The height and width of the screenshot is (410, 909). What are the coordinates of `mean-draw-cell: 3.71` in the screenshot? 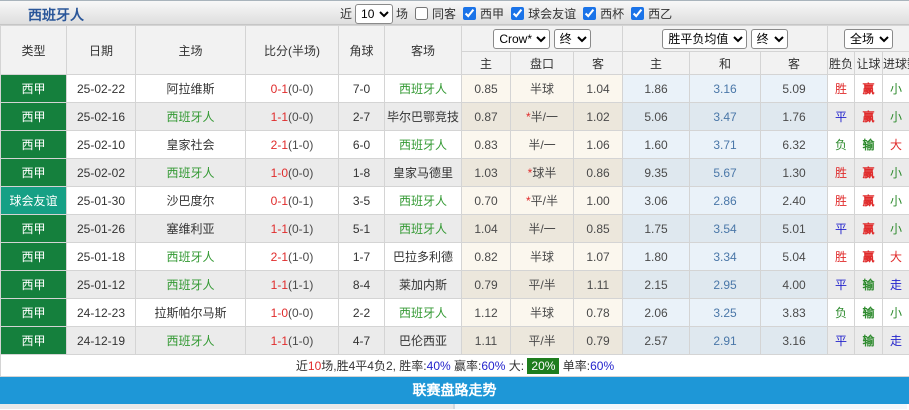 It's located at (725, 144).